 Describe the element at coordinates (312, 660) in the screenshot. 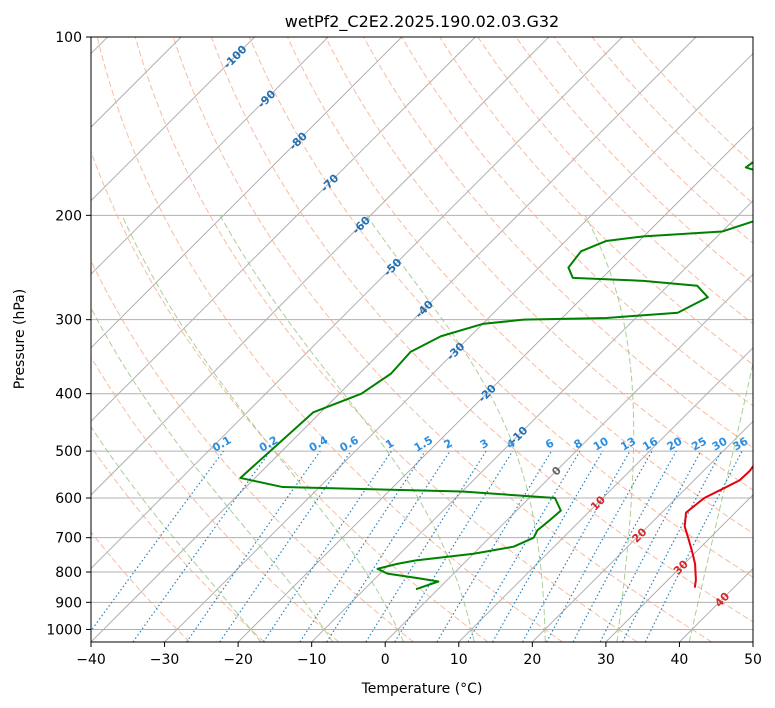

I see `x-tick-label: −10` at that location.